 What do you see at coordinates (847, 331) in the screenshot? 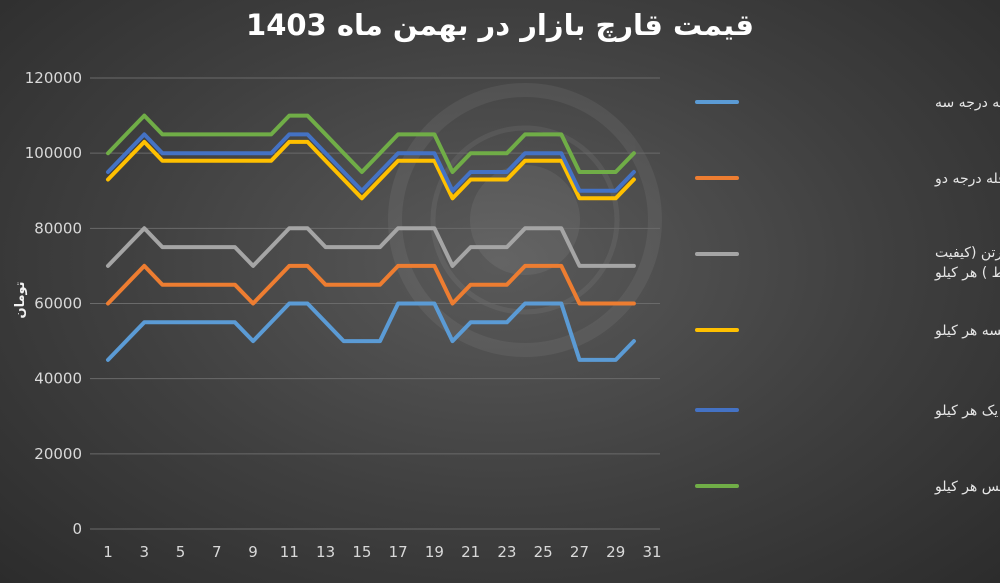
I see `legend-item-4: قارچ فله در کیسه هر کیلو` at bounding box center [847, 331].